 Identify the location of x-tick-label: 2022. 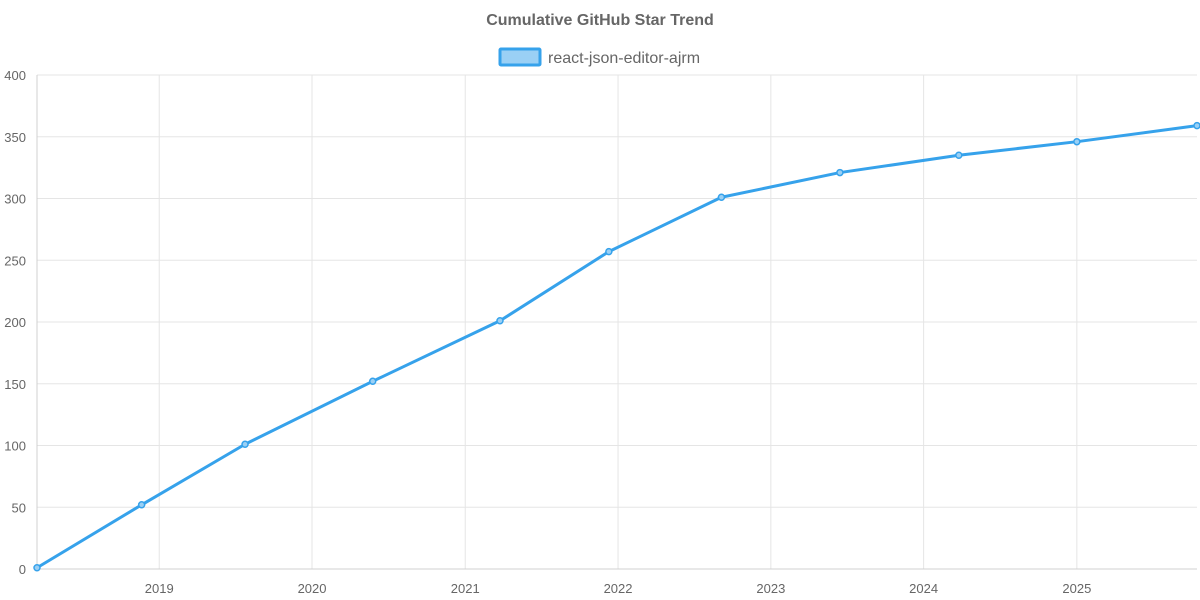
(618, 588).